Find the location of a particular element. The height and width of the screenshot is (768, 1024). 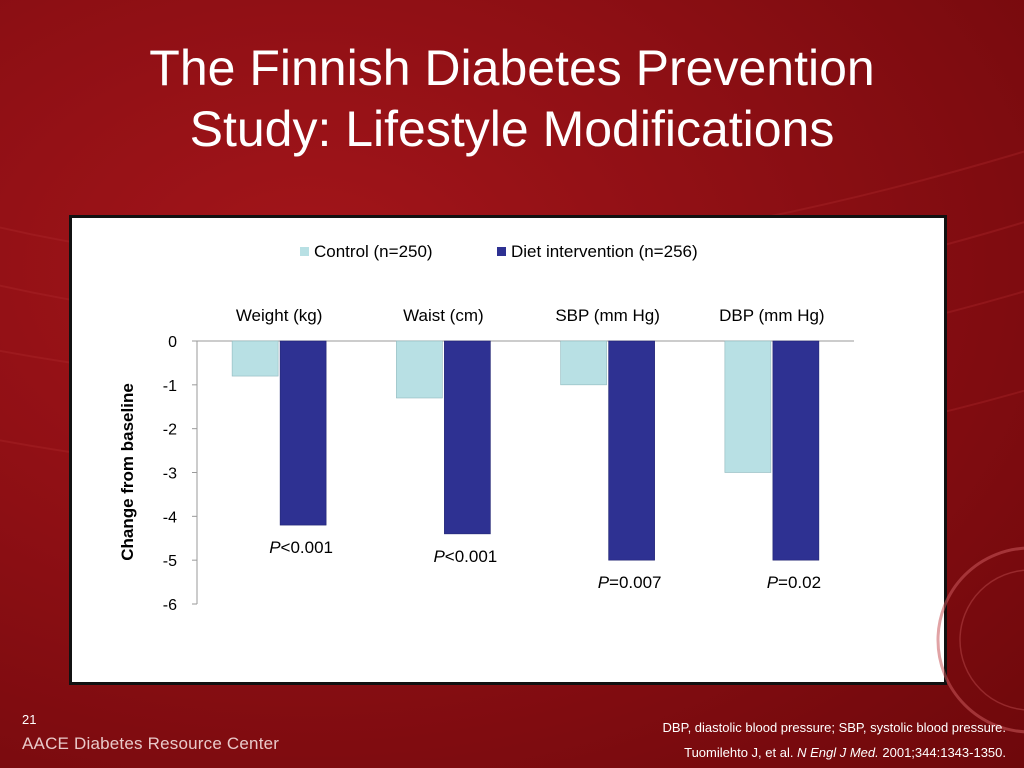

y-axis-title: Change from baseline is located at coordinates (127, 472).